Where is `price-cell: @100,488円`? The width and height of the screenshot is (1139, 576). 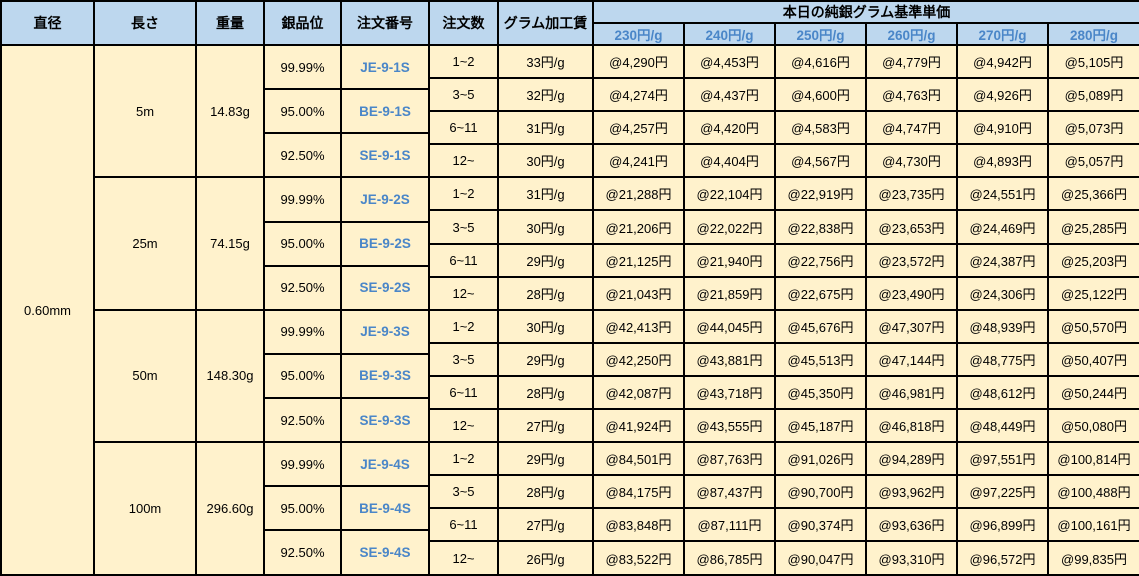
price-cell: @100,488円 is located at coordinates (1093, 492).